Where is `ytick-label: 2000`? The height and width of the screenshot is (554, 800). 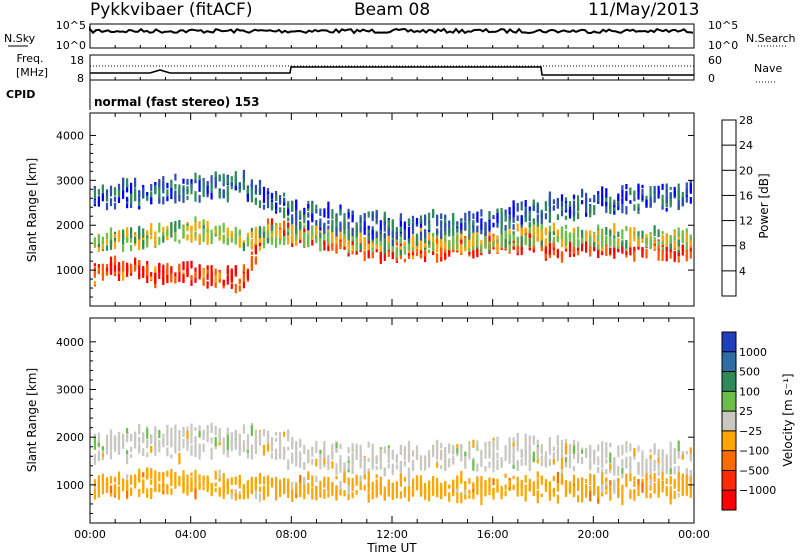 ytick-label: 2000 is located at coordinates (70, 225).